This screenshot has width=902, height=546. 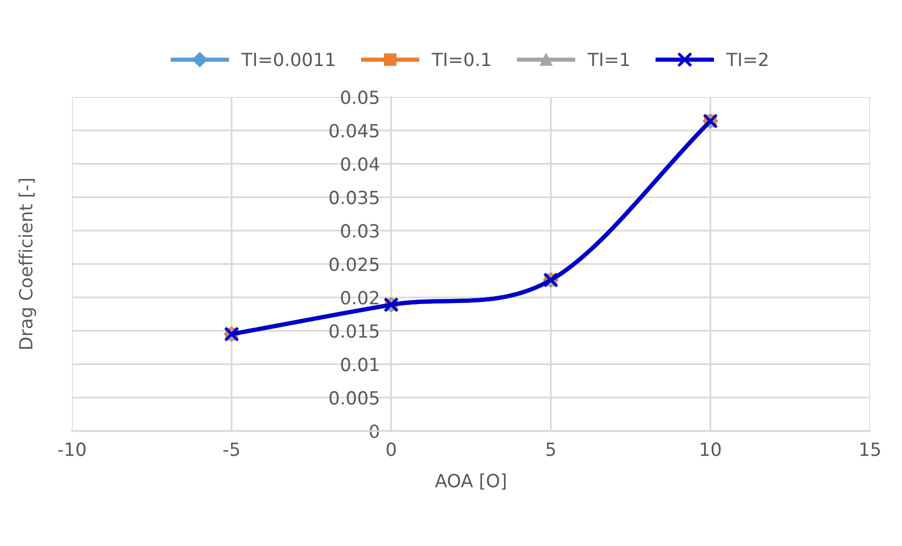 What do you see at coordinates (359, 297) in the screenshot?
I see `y-tick-label: 0.02` at bounding box center [359, 297].